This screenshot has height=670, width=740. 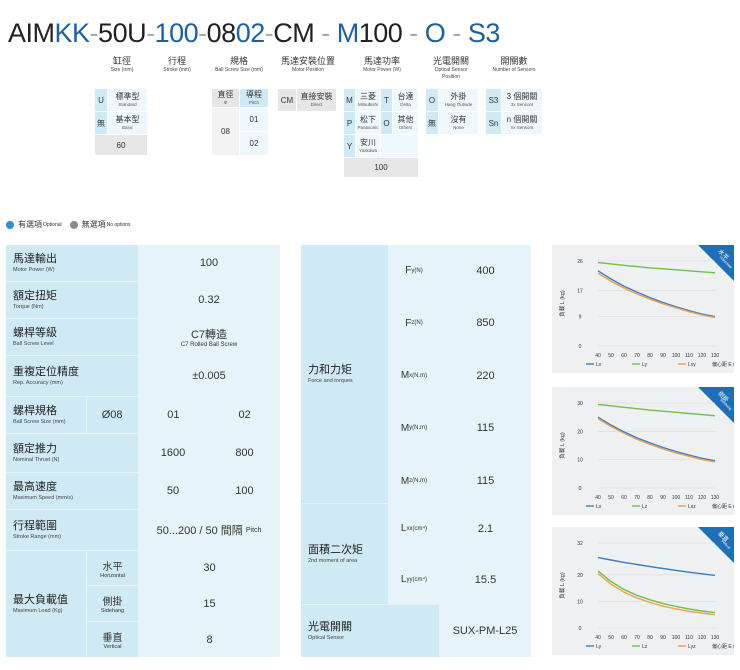 I want to click on symbol-subscript: yy, so click(x=409, y=579).